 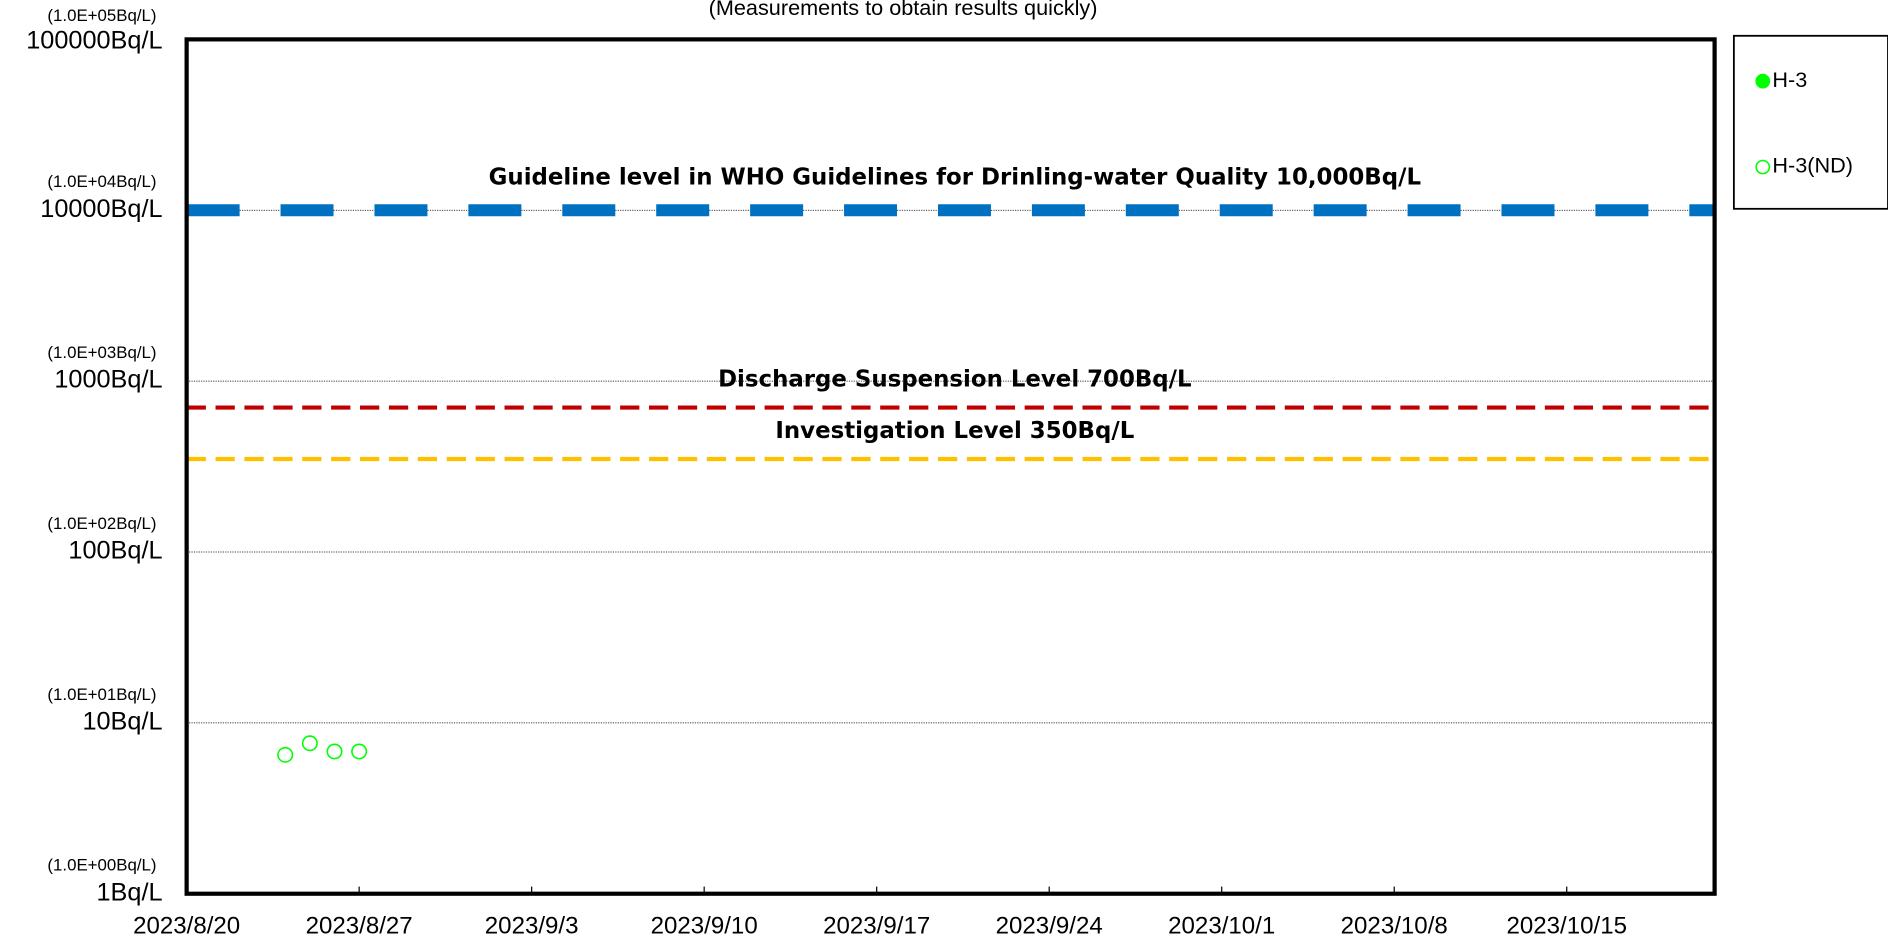 What do you see at coordinates (532, 926) in the screenshot?
I see `x-tick-label: 2023/9/3` at bounding box center [532, 926].